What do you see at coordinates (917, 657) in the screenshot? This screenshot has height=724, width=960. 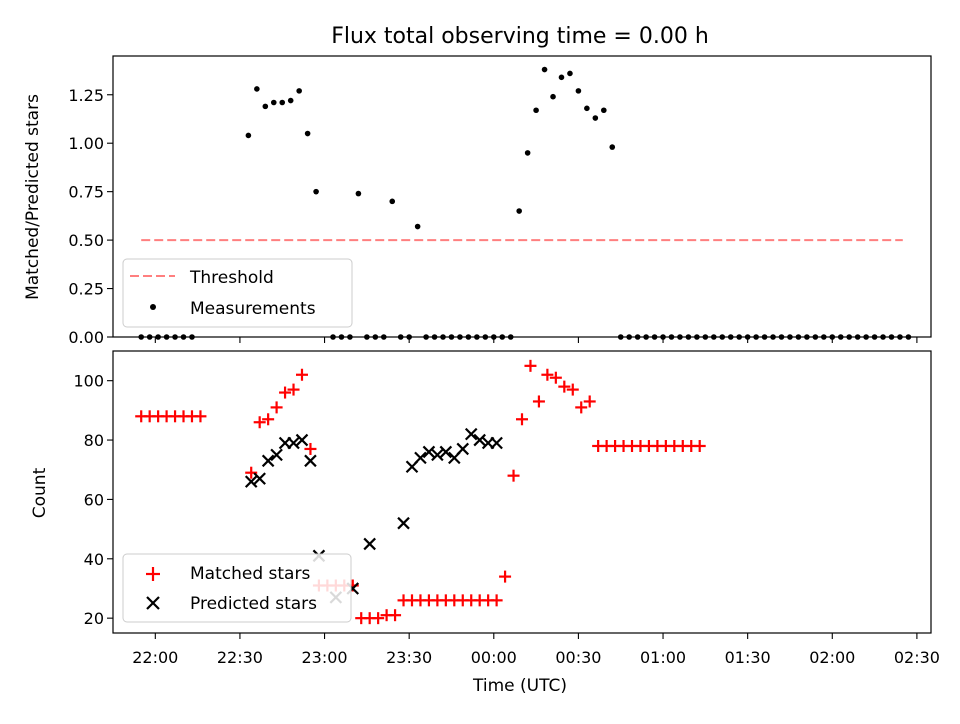 I see `x-tick-label: 02:30` at bounding box center [917, 657].